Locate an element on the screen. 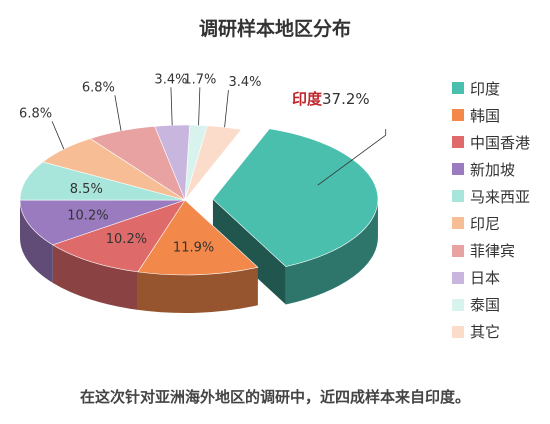 Image resolution: width=550 pixels, height=424 pixels. slice-label-9: 3.4% is located at coordinates (244, 82).